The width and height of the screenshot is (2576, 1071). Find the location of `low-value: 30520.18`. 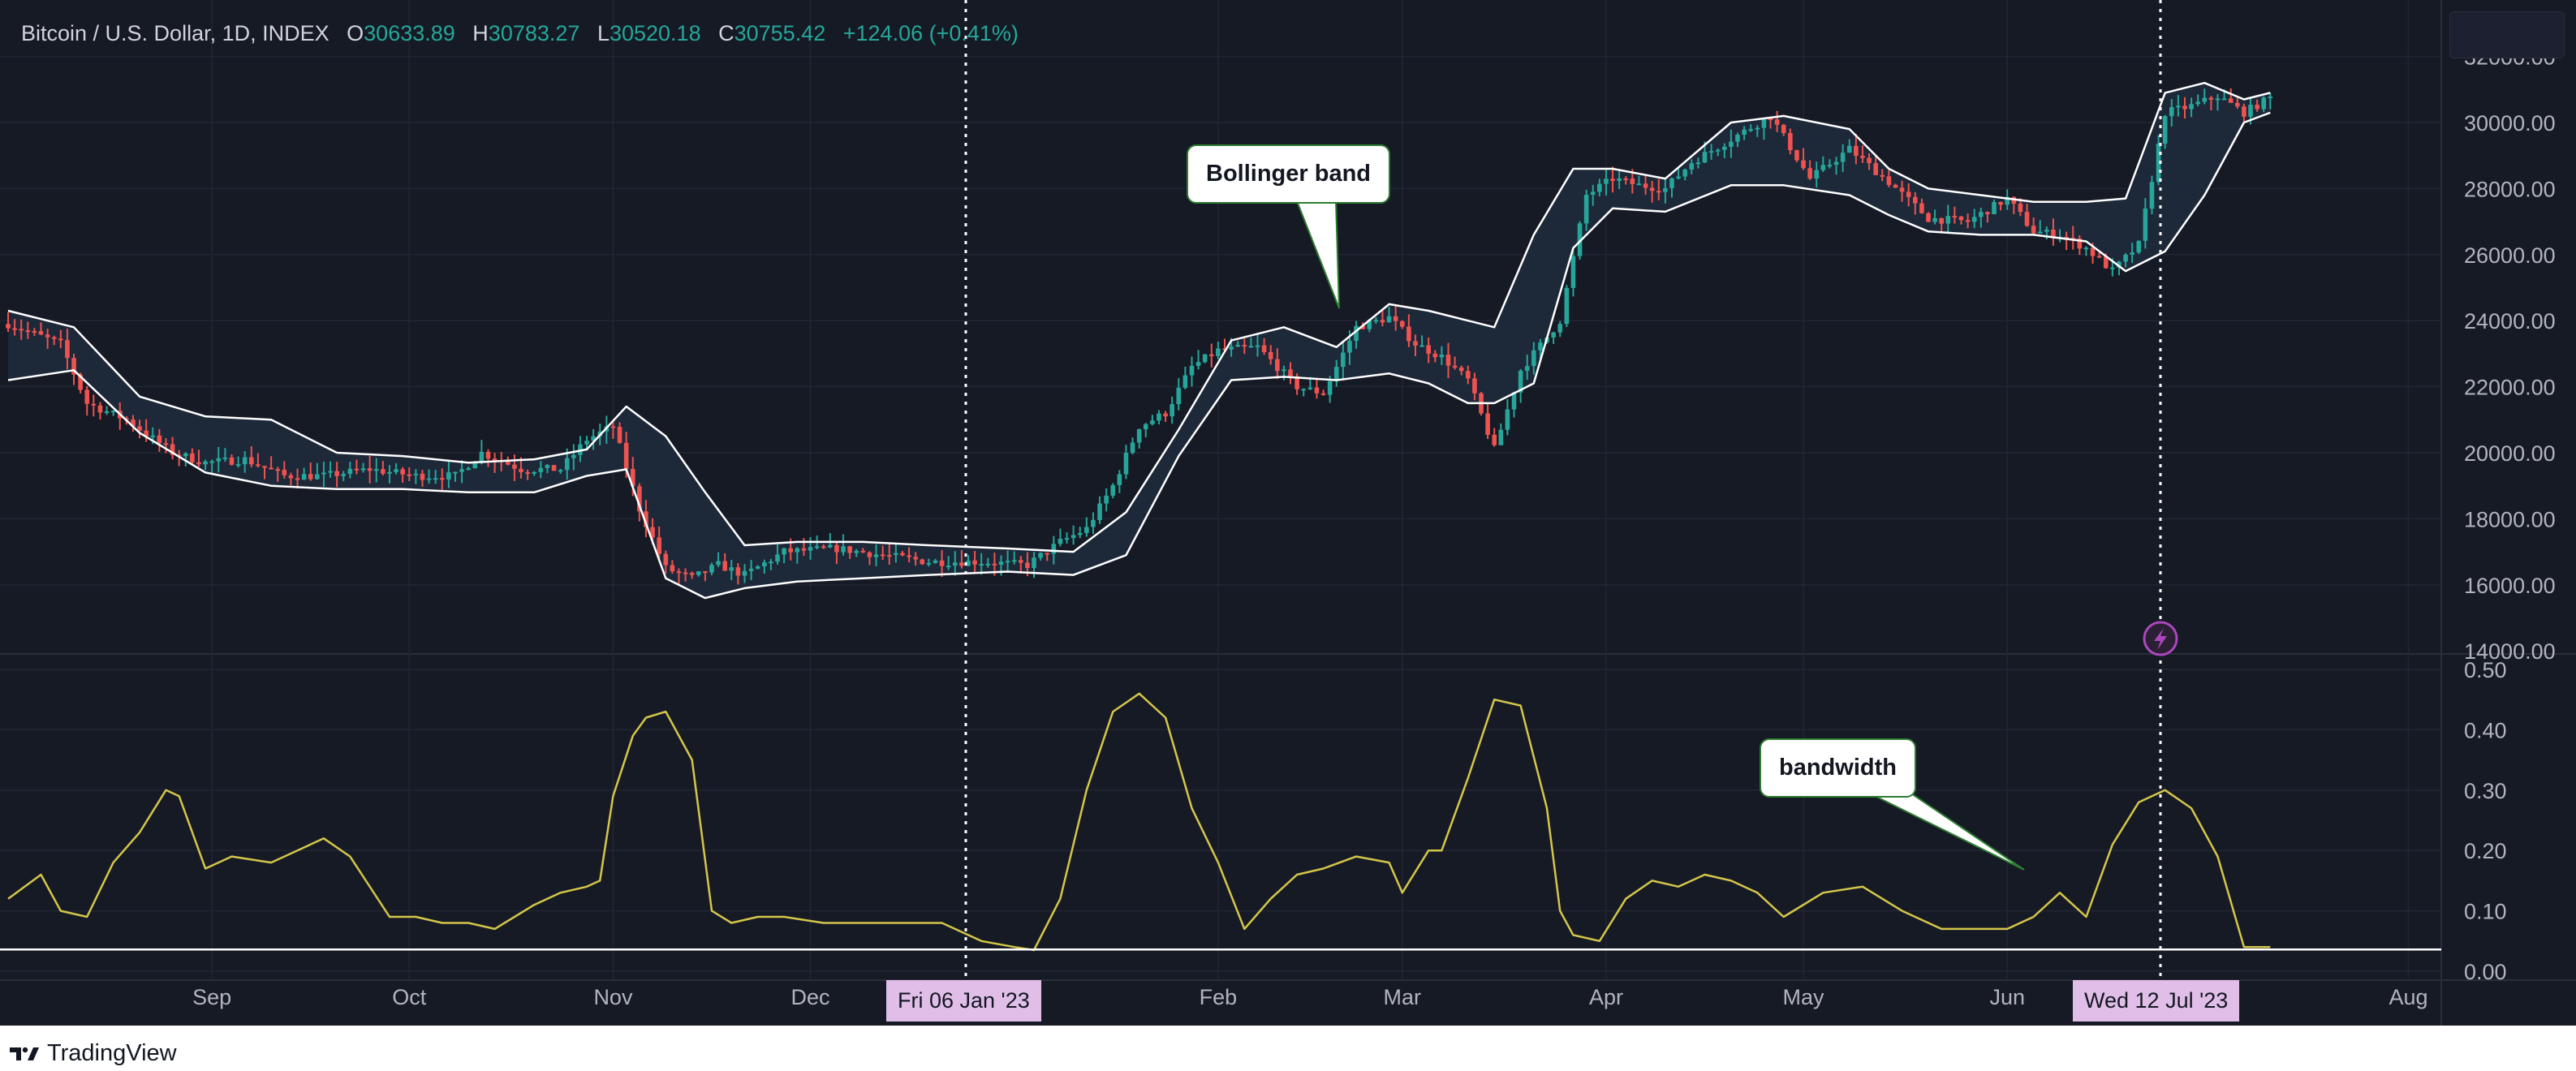

low-value: 30520.18 is located at coordinates (655, 33).